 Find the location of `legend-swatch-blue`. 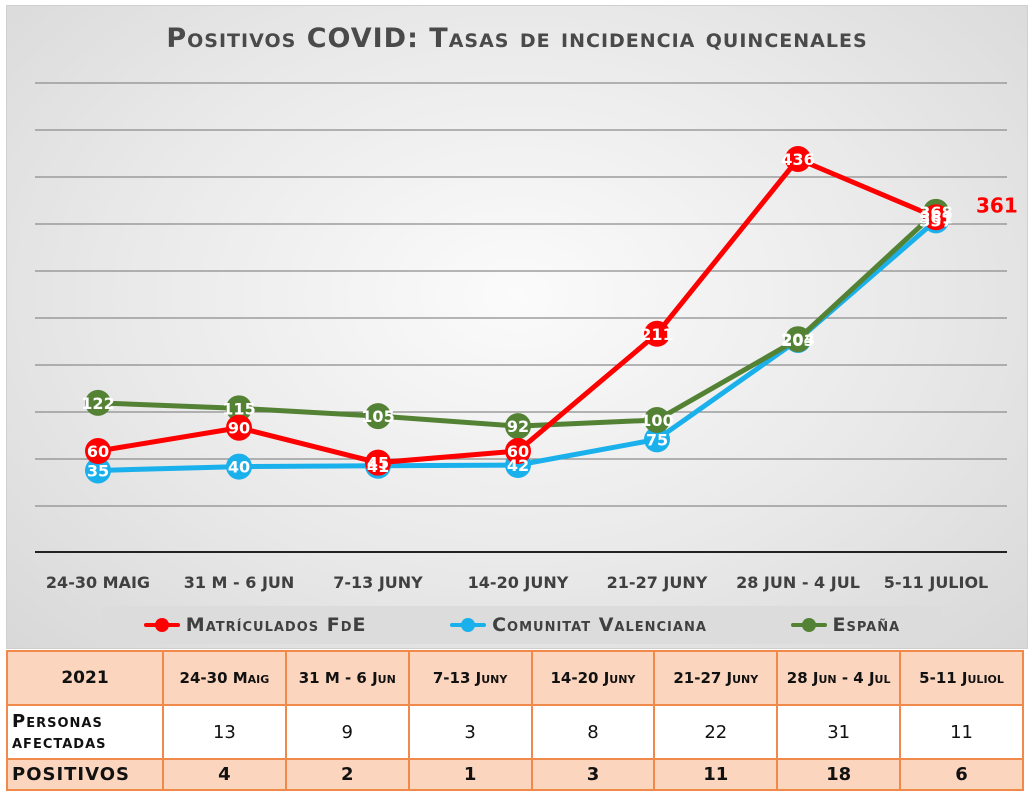

legend-swatch-blue is located at coordinates (468, 625).